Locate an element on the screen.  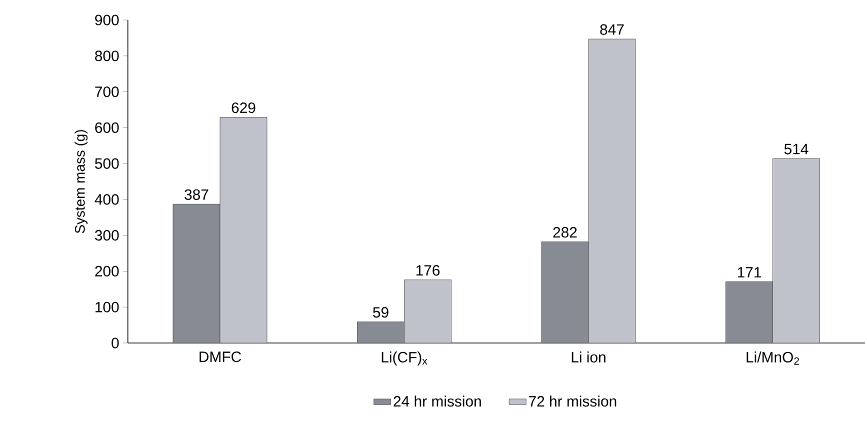
x-tick-label: DMFC is located at coordinates (221, 357).